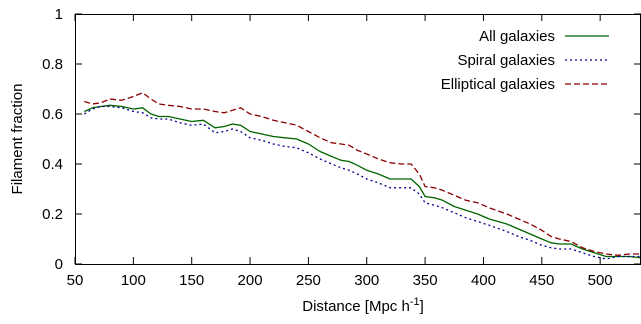  Describe the element at coordinates (498, 84) in the screenshot. I see `legend-label: Elliptical galaxies` at that location.